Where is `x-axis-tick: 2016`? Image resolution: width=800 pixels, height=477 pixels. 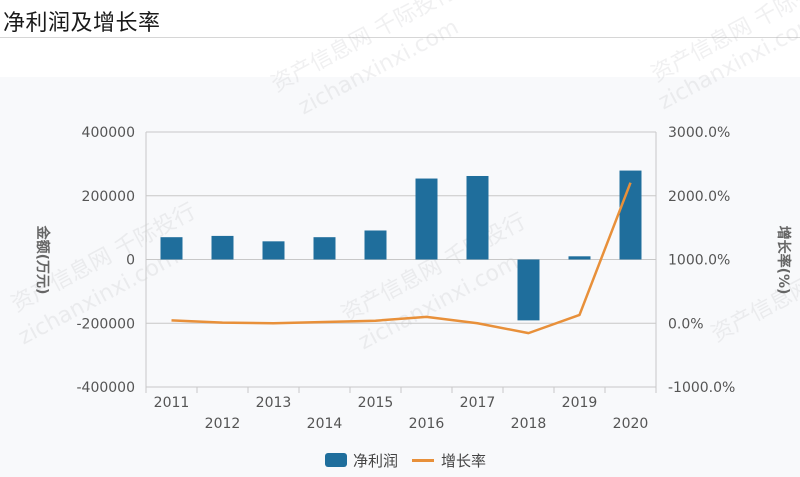
x-axis-tick: 2016 is located at coordinates (427, 424).